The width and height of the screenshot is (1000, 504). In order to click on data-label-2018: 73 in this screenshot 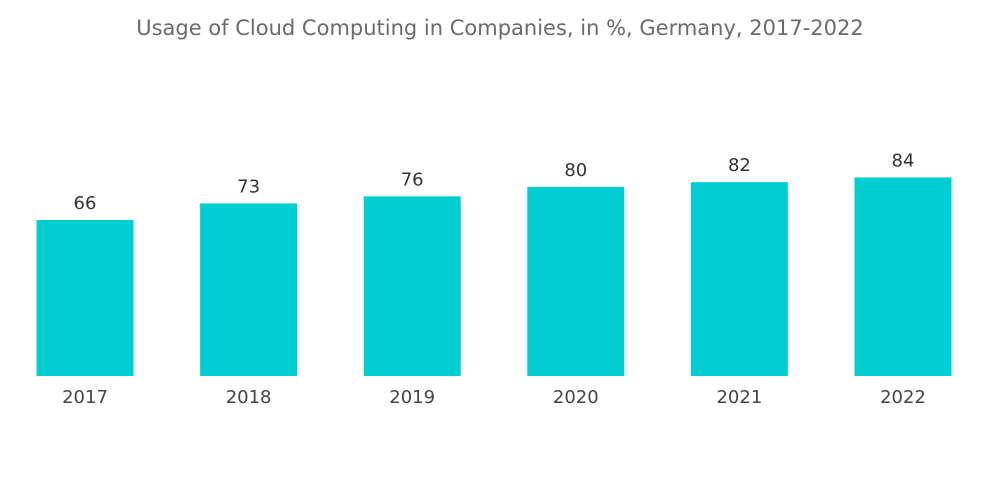, I will do `click(248, 186)`.